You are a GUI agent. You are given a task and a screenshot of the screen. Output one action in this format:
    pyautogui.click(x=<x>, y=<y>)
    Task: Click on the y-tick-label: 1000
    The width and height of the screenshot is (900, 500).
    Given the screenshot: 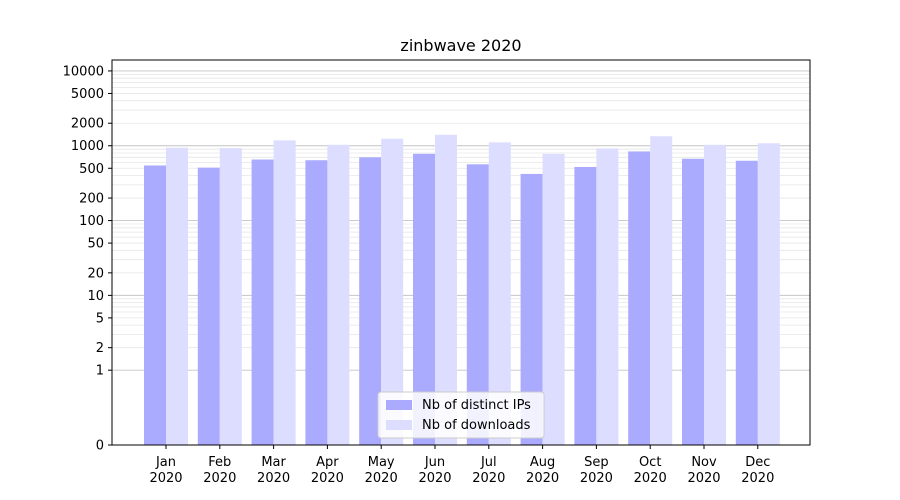 What is the action you would take?
    pyautogui.click(x=87, y=146)
    